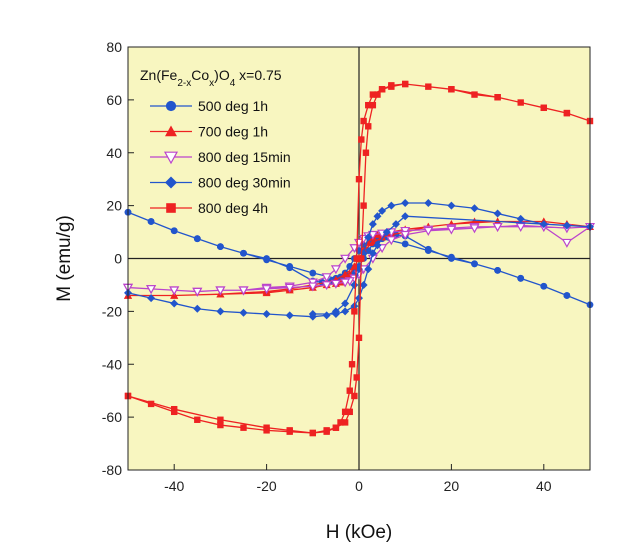  What do you see at coordinates (244, 183) in the screenshot?
I see `legend-label: 800 deg 30min` at bounding box center [244, 183].